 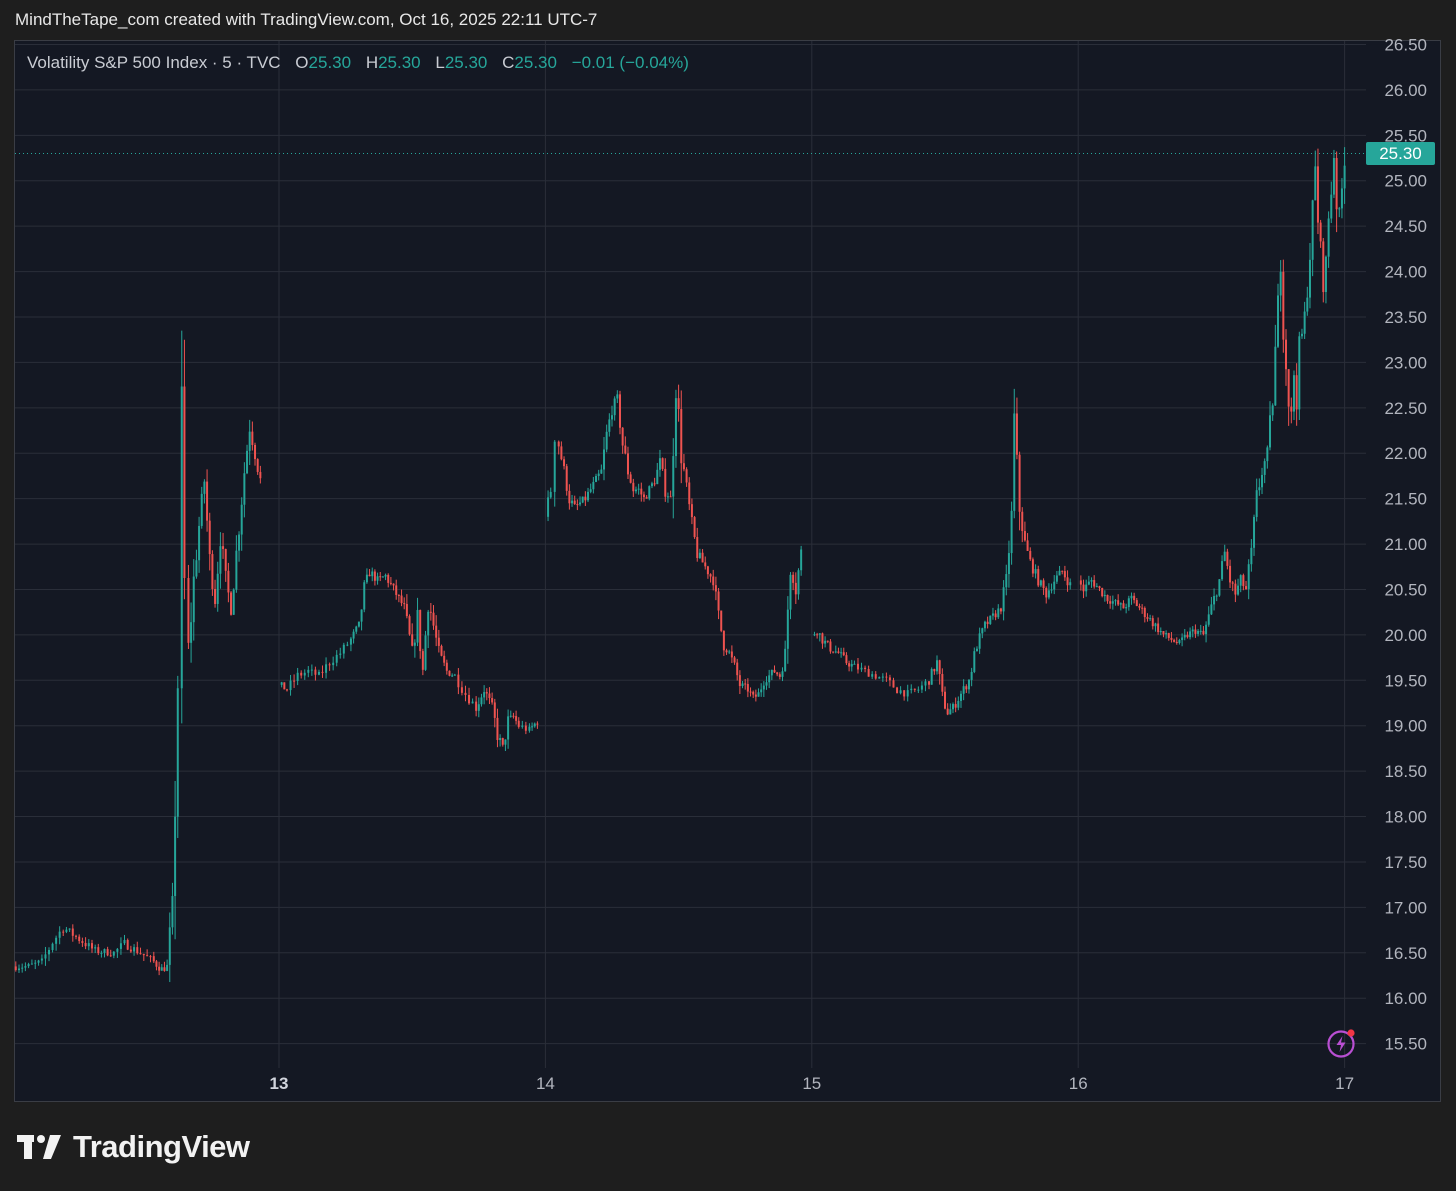 What do you see at coordinates (630, 62) in the screenshot?
I see `change-value: −0.01 (−0.04%)` at bounding box center [630, 62].